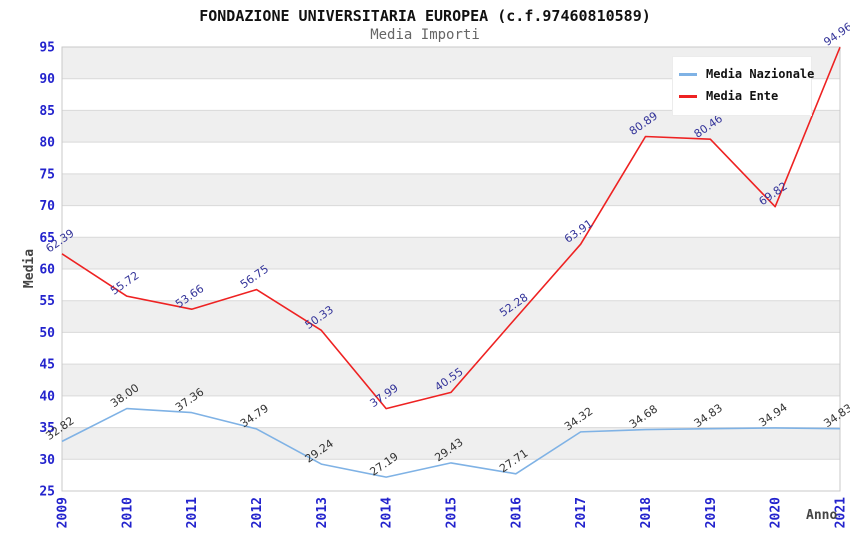 This screenshot has height=550, width=850. Describe the element at coordinates (841, 512) in the screenshot. I see `x-tick-label: 2021` at that location.